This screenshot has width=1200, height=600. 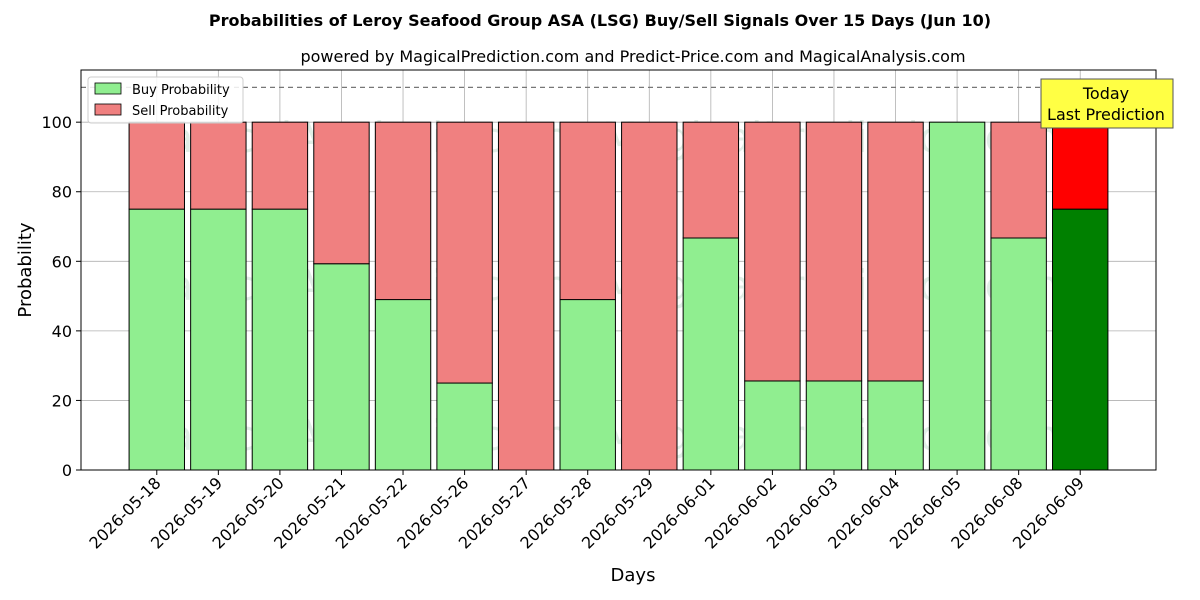 What do you see at coordinates (108, 109) in the screenshot?
I see `legend-swatch-sell` at bounding box center [108, 109].